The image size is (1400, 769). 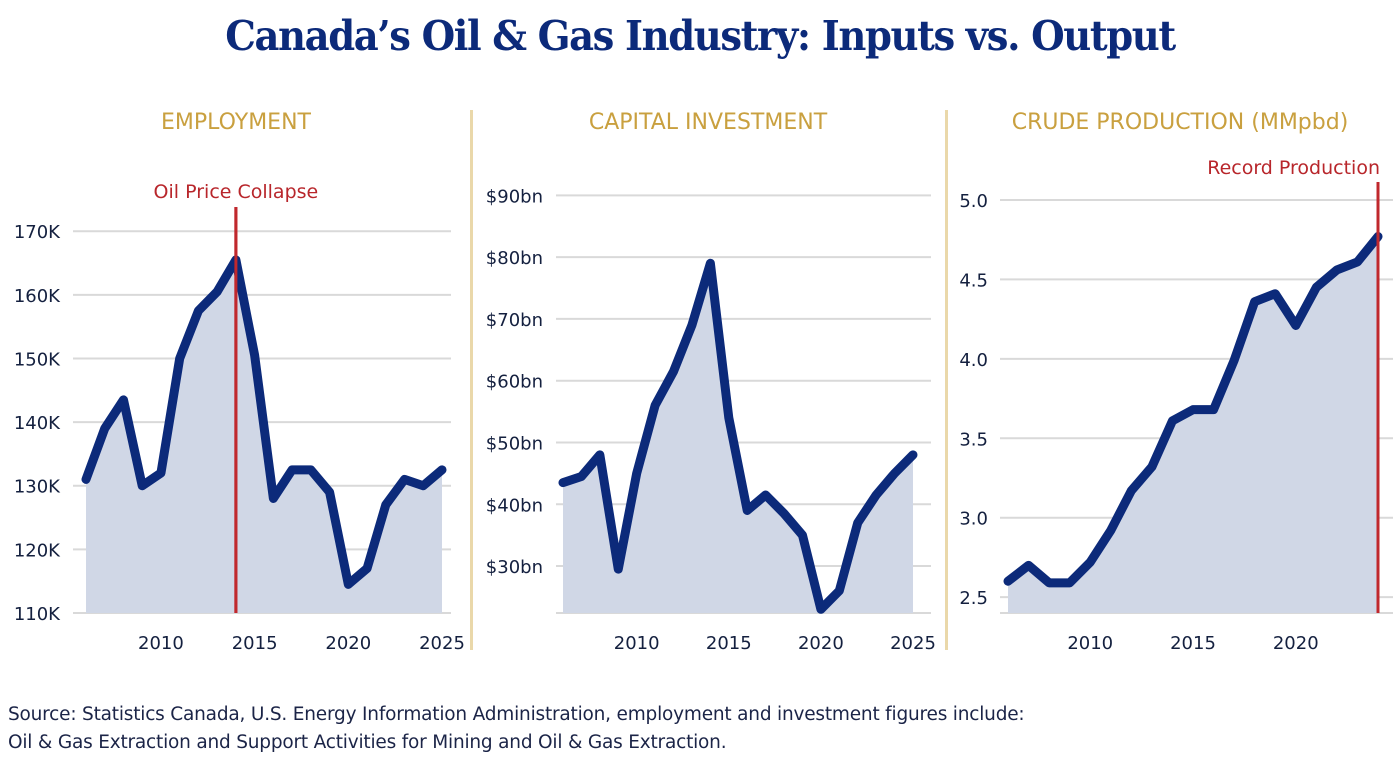 I want to click on annotation-label: Record Production, so click(x=1293, y=168).